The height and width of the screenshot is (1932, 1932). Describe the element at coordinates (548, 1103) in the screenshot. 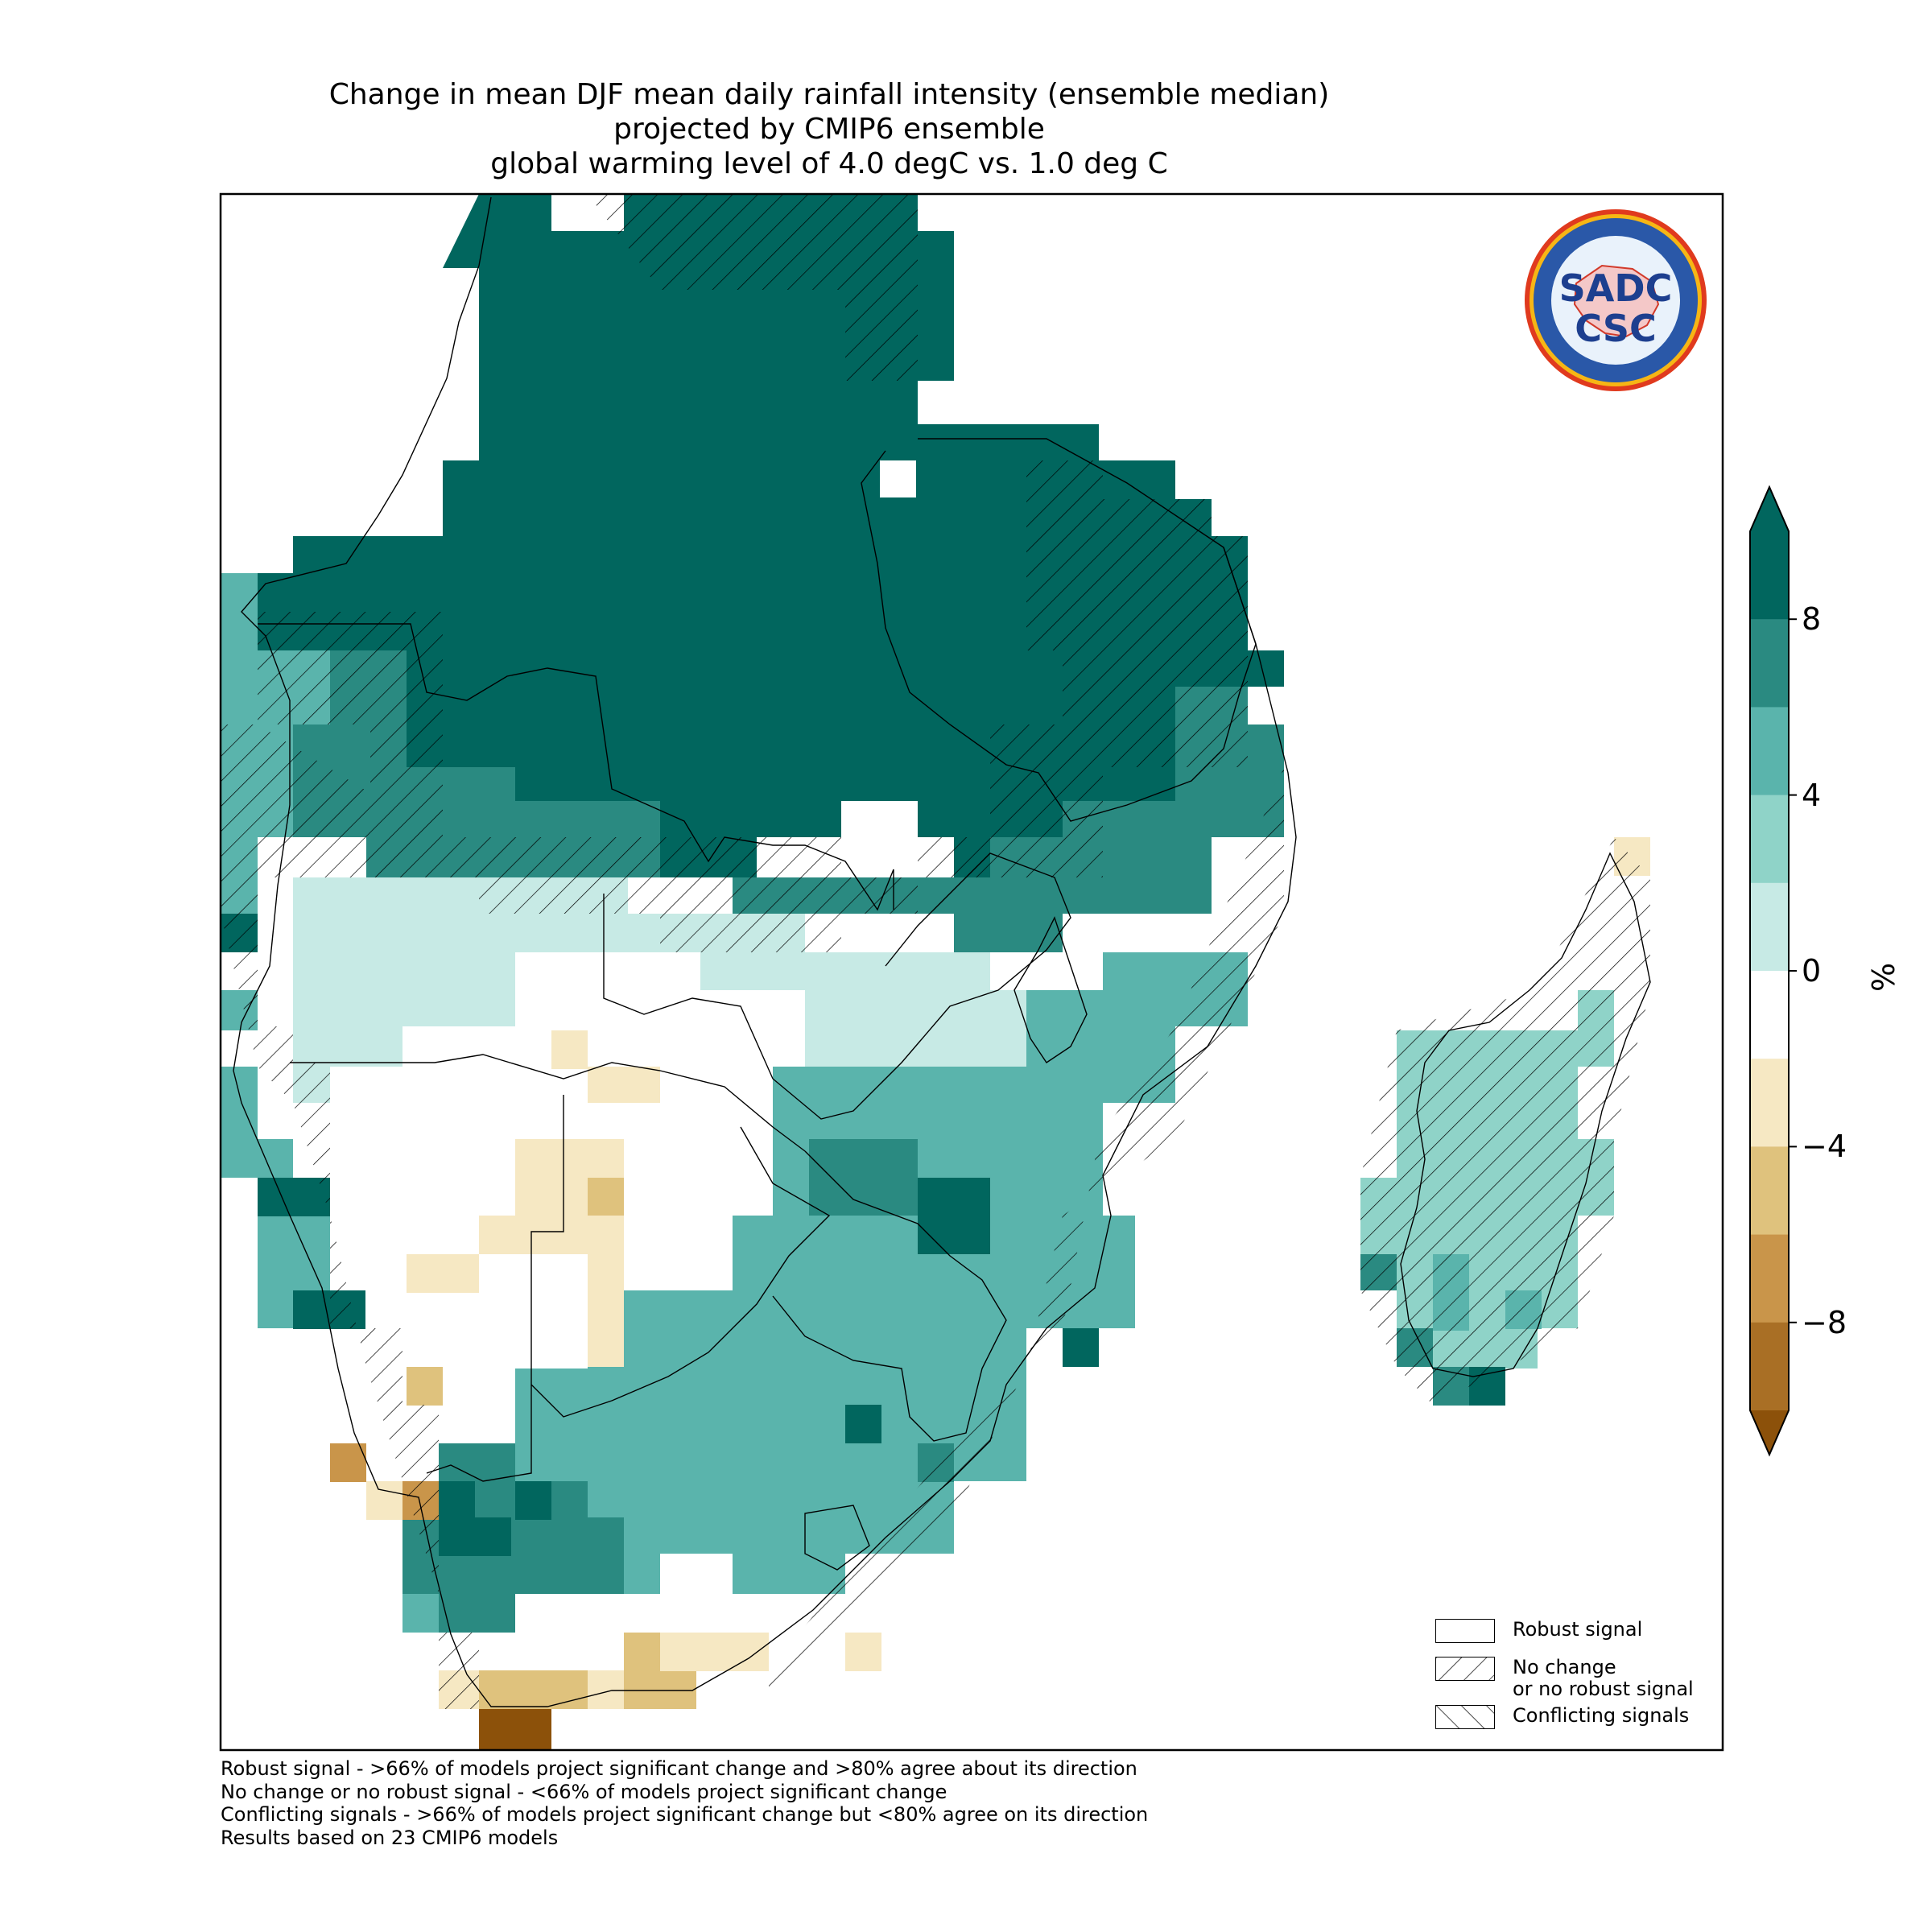

I see `border-angola-namibia` at that location.